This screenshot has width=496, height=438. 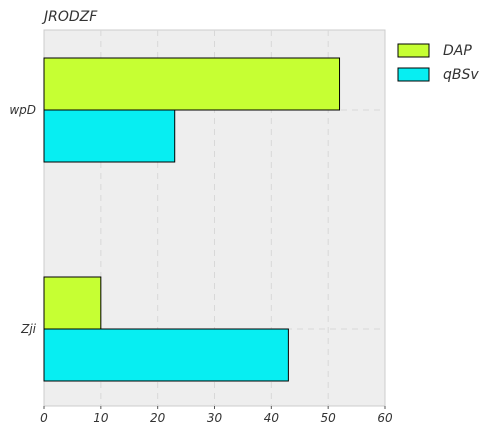 I want to click on legend-swatch-qBSv, so click(x=413, y=74).